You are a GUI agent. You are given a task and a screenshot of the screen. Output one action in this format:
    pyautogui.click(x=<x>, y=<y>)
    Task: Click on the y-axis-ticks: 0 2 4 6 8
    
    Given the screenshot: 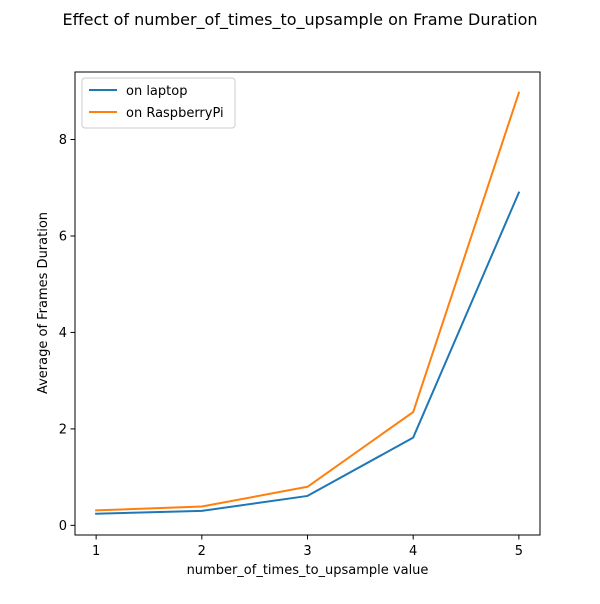 What is the action you would take?
    pyautogui.click(x=67, y=333)
    